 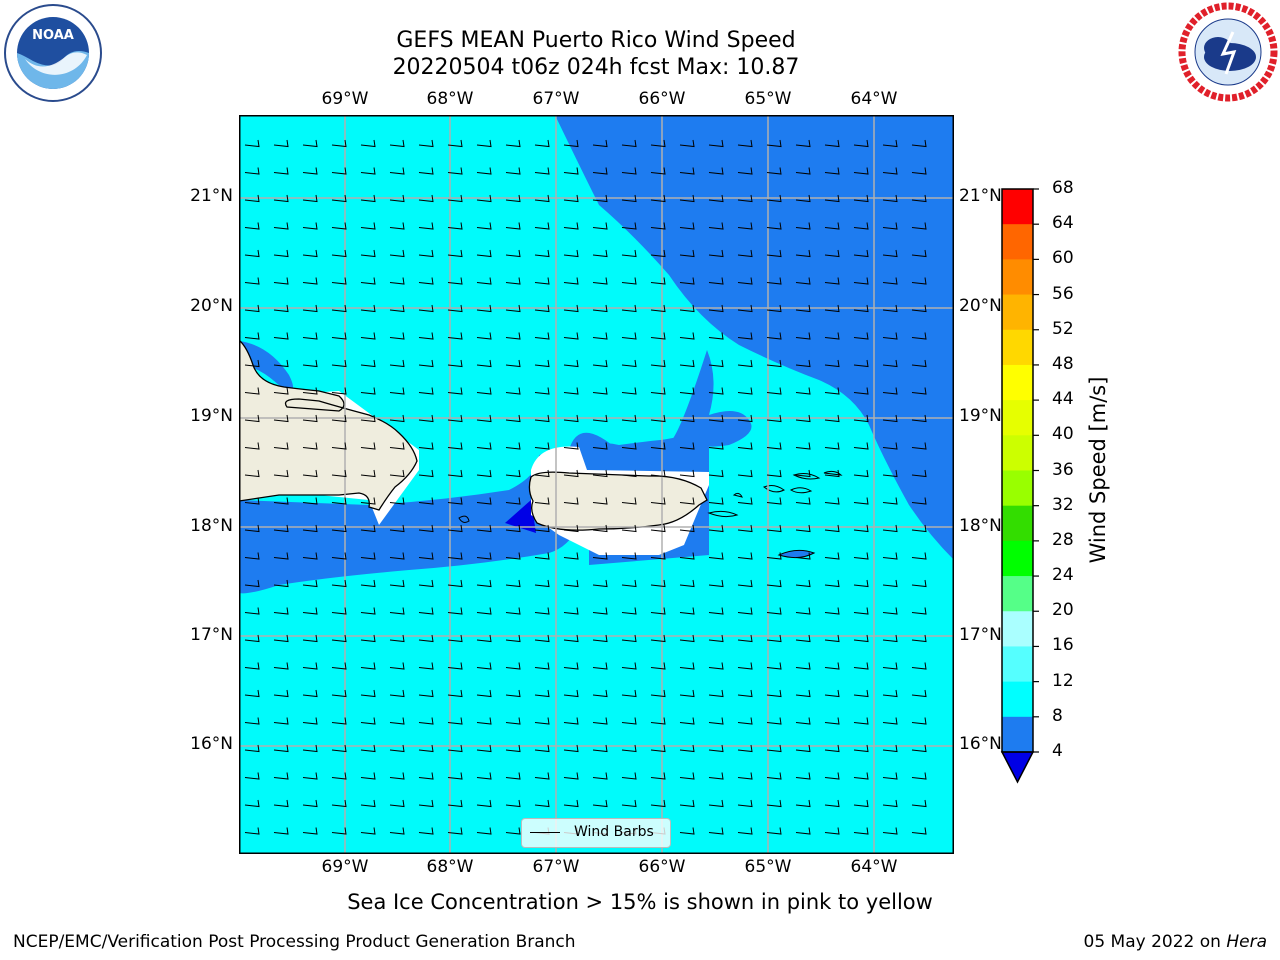 I want to click on lat-label-right-18n: 18°N, so click(x=980, y=526).